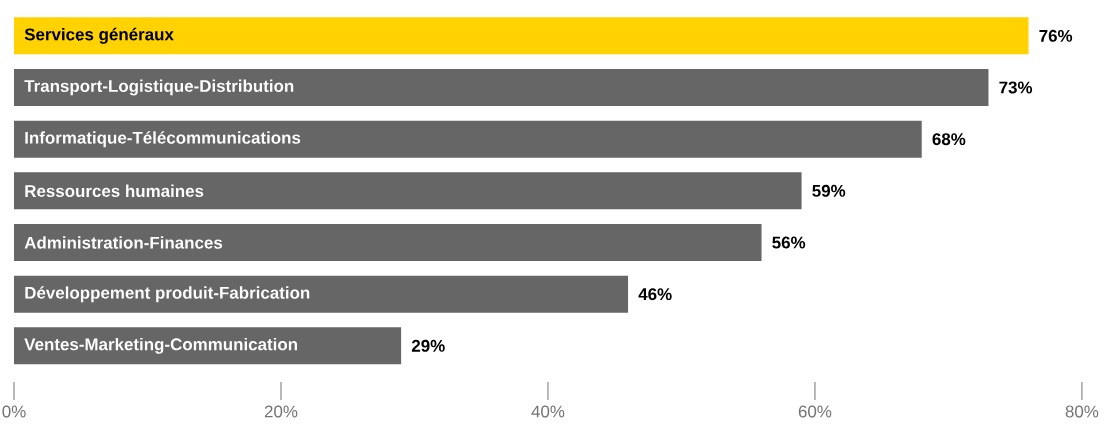 The height and width of the screenshot is (439, 1104). What do you see at coordinates (99, 35) in the screenshot?
I see `y-tick-label: Services généraux` at bounding box center [99, 35].